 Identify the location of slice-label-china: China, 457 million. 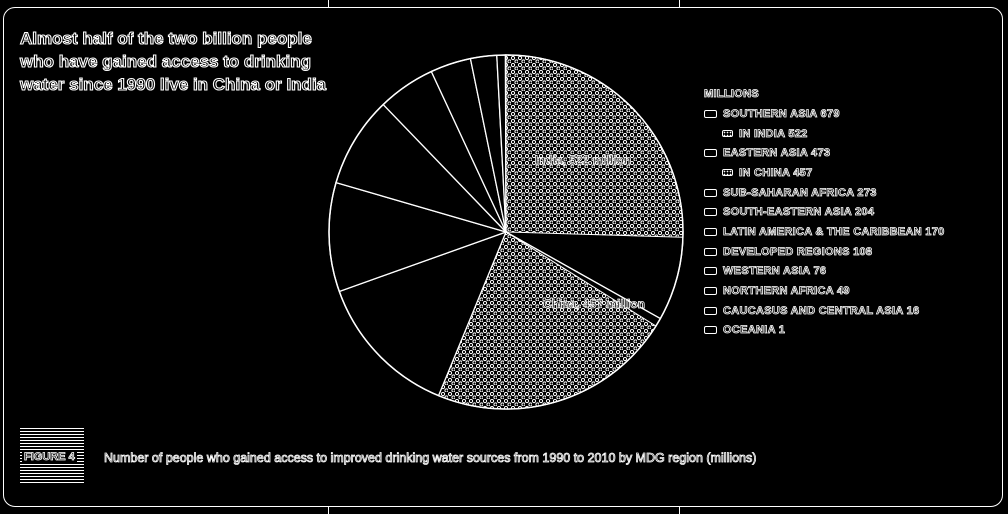
(594, 304).